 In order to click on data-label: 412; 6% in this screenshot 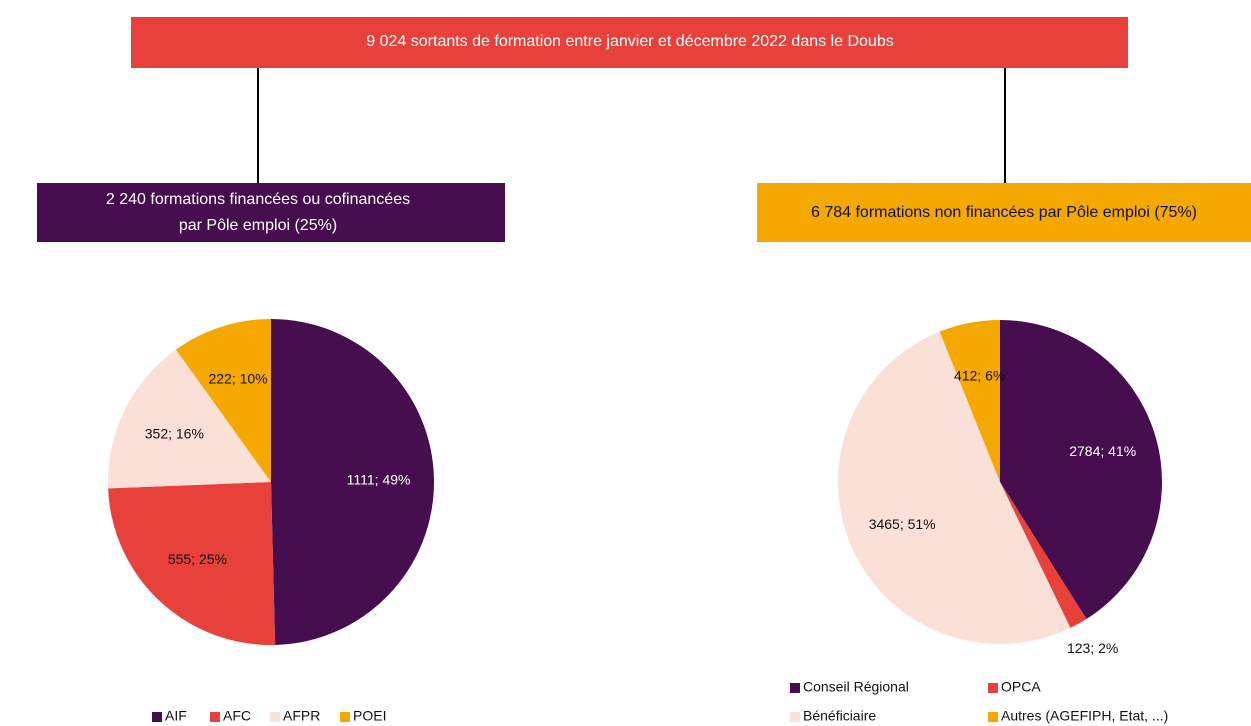, I will do `click(979, 376)`.